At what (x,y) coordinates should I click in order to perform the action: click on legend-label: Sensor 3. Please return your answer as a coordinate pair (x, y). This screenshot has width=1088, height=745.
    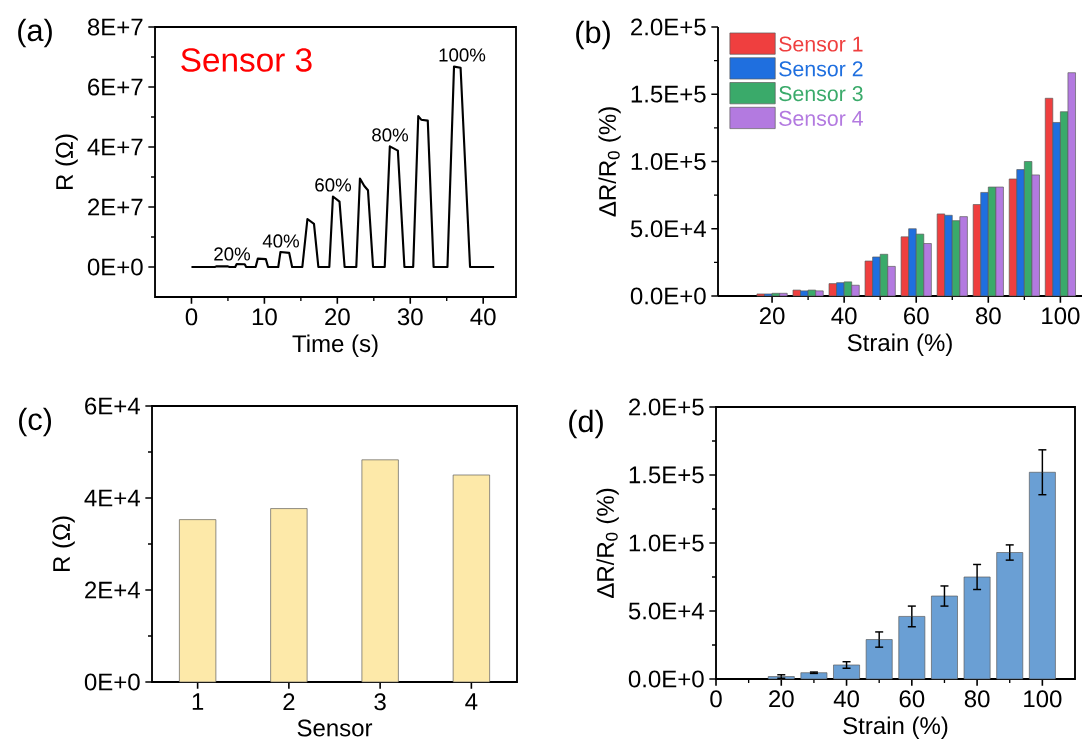
    Looking at the image, I should click on (821, 94).